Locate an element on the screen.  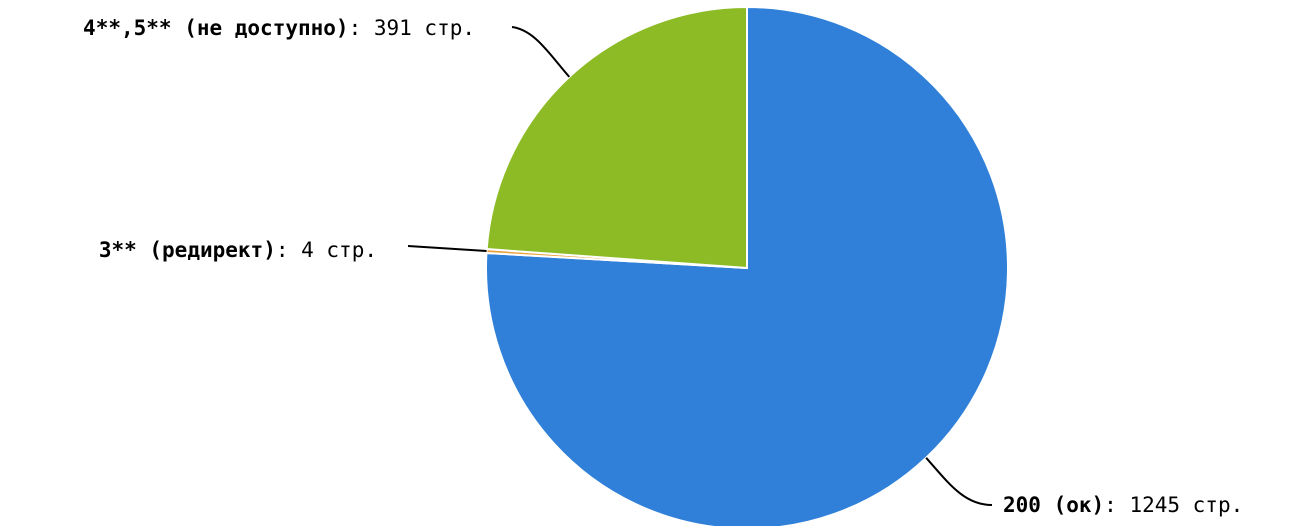
slice-label-value: : 1245 стр. is located at coordinates (1173, 505).